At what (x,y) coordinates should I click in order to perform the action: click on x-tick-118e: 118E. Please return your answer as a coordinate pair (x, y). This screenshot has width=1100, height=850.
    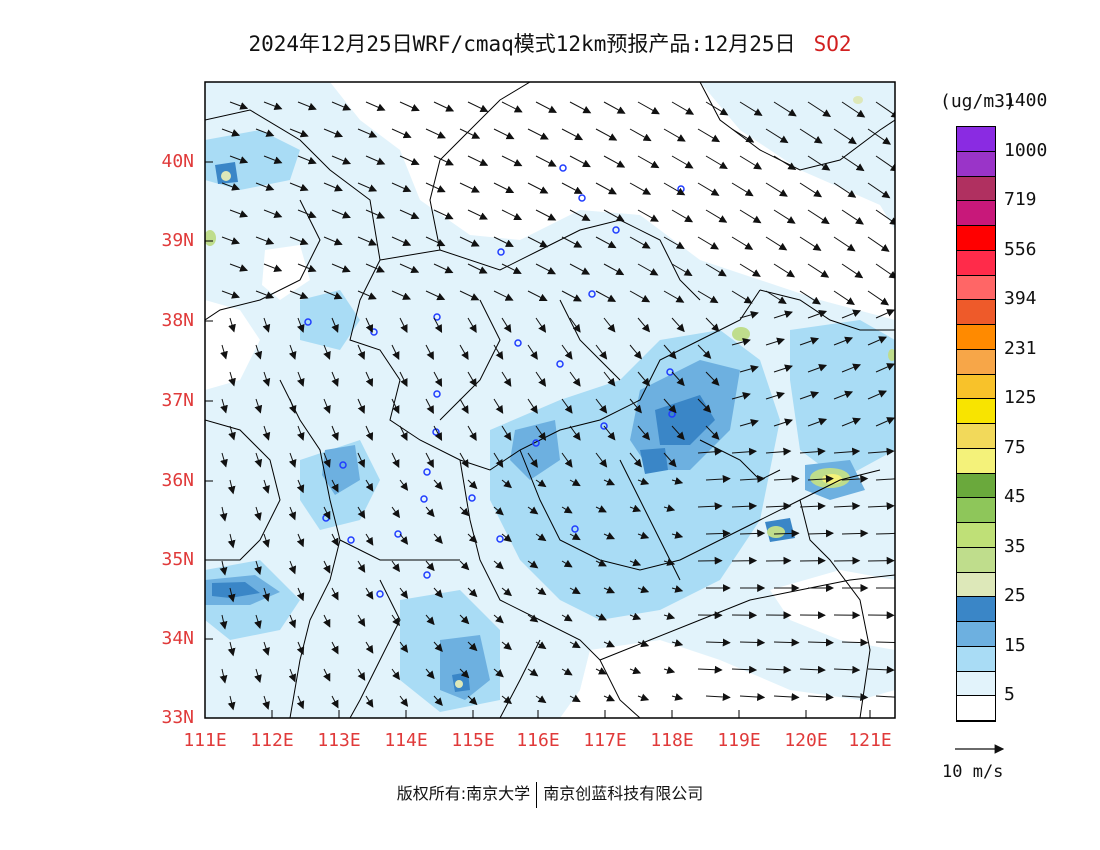
    Looking at the image, I should click on (672, 740).